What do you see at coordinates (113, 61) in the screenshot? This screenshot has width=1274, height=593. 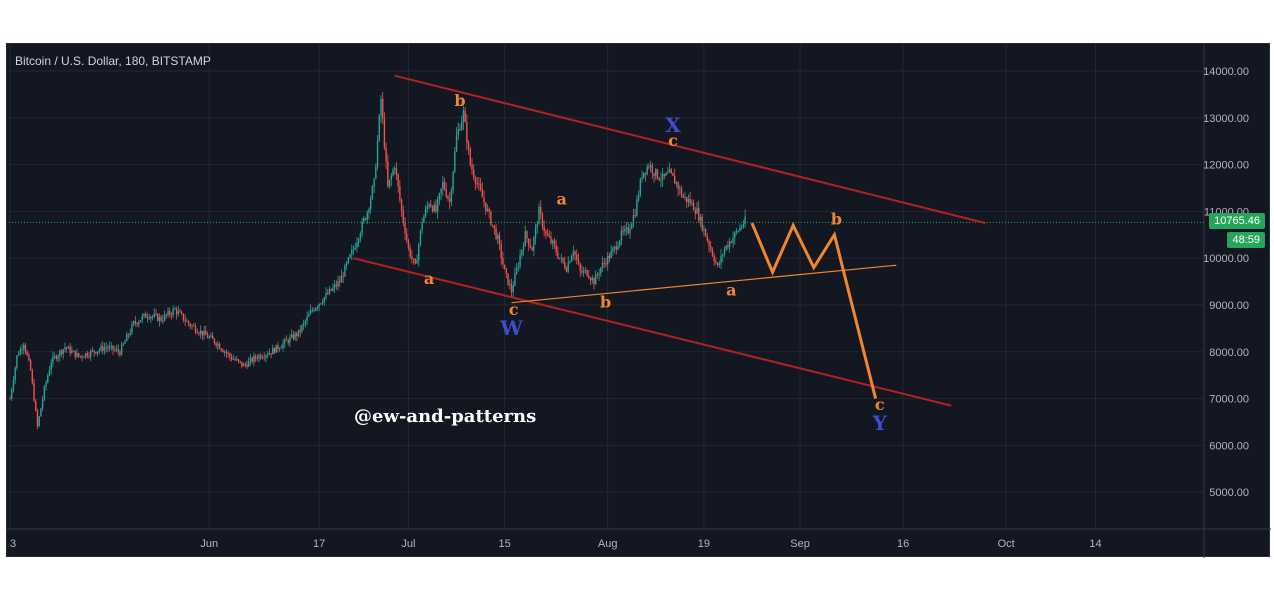 I see `chart-title: Bitcoin / U.S. Dollar, 180, BITSTAMP` at bounding box center [113, 61].